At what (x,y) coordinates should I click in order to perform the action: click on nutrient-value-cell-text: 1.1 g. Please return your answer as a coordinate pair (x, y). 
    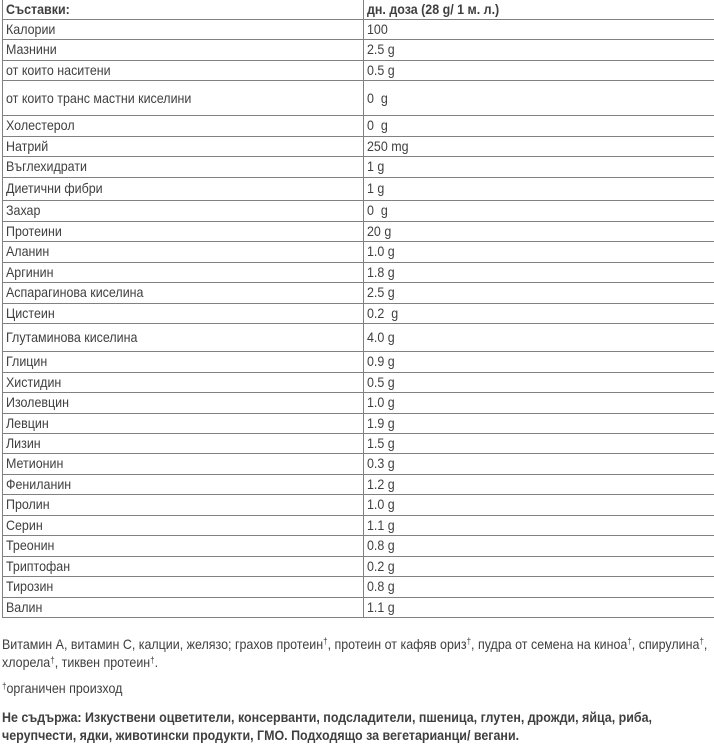
    Looking at the image, I should click on (380, 524).